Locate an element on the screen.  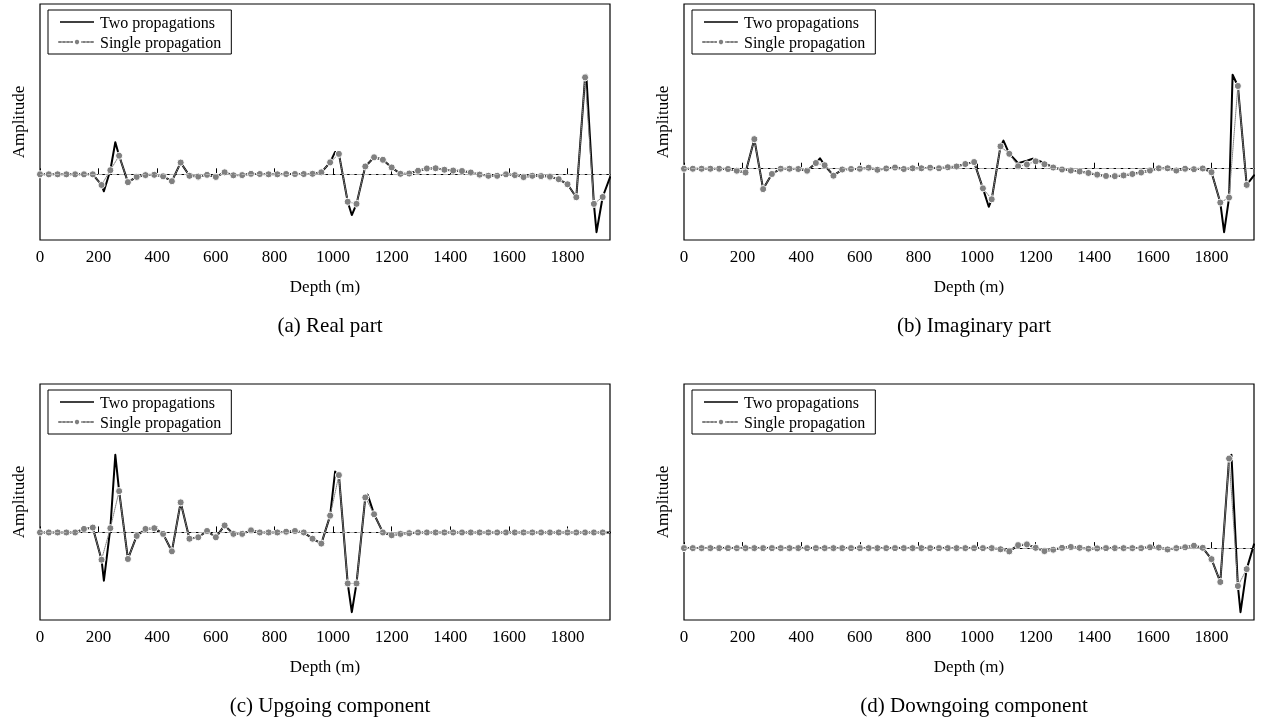
text: (b) Imaginary part is located at coordinates (974, 324).